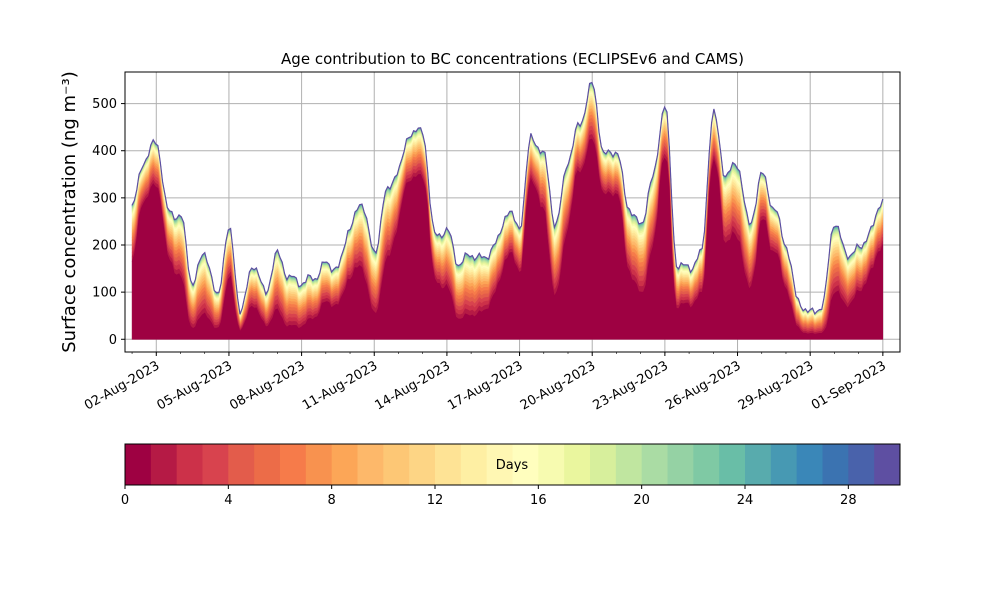  What do you see at coordinates (125, 500) in the screenshot?
I see `colorbar-tick-label: 0` at bounding box center [125, 500].